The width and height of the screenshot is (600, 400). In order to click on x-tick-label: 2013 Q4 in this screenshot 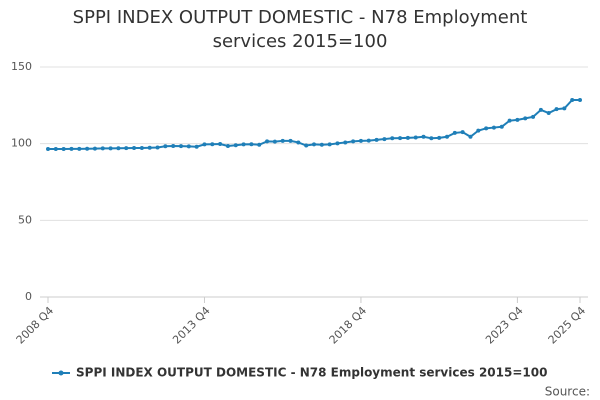, I will do `click(191, 325)`.